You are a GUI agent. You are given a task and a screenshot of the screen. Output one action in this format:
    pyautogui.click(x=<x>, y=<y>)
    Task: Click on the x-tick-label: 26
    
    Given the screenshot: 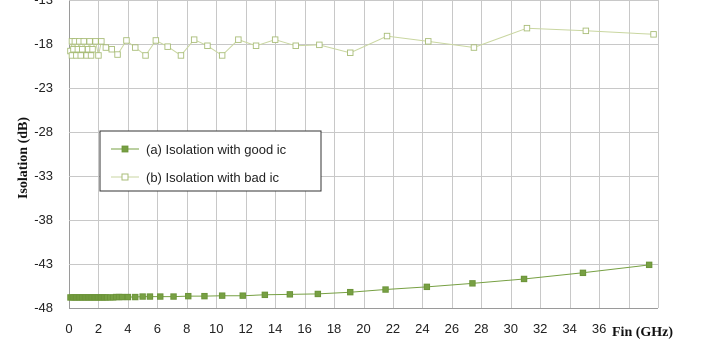 What is the action you would take?
    pyautogui.click(x=452, y=328)
    